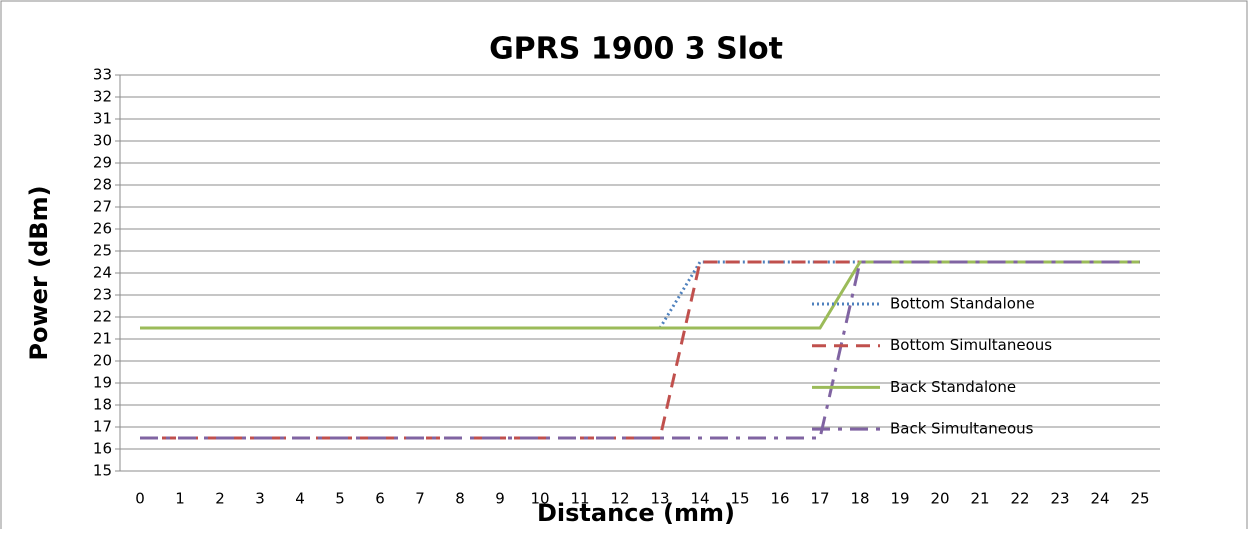 The width and height of the screenshot is (1249, 533). What do you see at coordinates (1099, 499) in the screenshot?
I see `x-tick-label: 24` at bounding box center [1099, 499].